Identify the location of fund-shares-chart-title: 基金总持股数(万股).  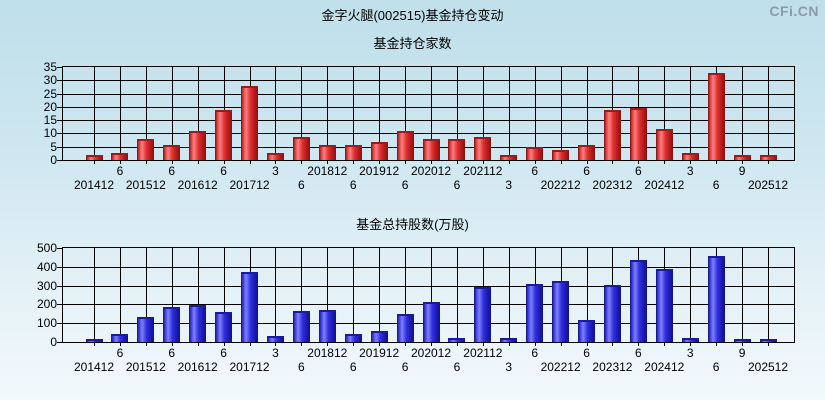
(412, 224).